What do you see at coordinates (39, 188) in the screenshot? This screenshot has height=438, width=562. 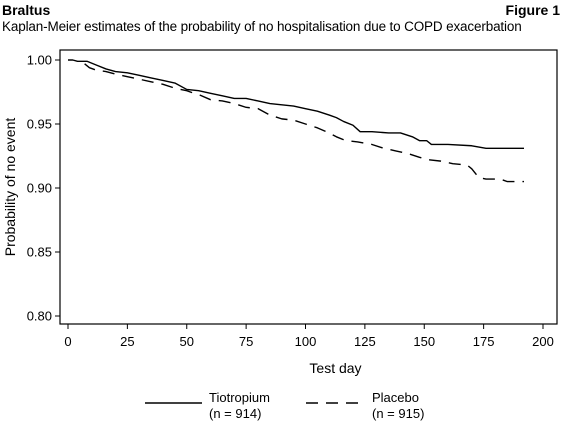 I see `y-tick-label: 0.90` at bounding box center [39, 188].